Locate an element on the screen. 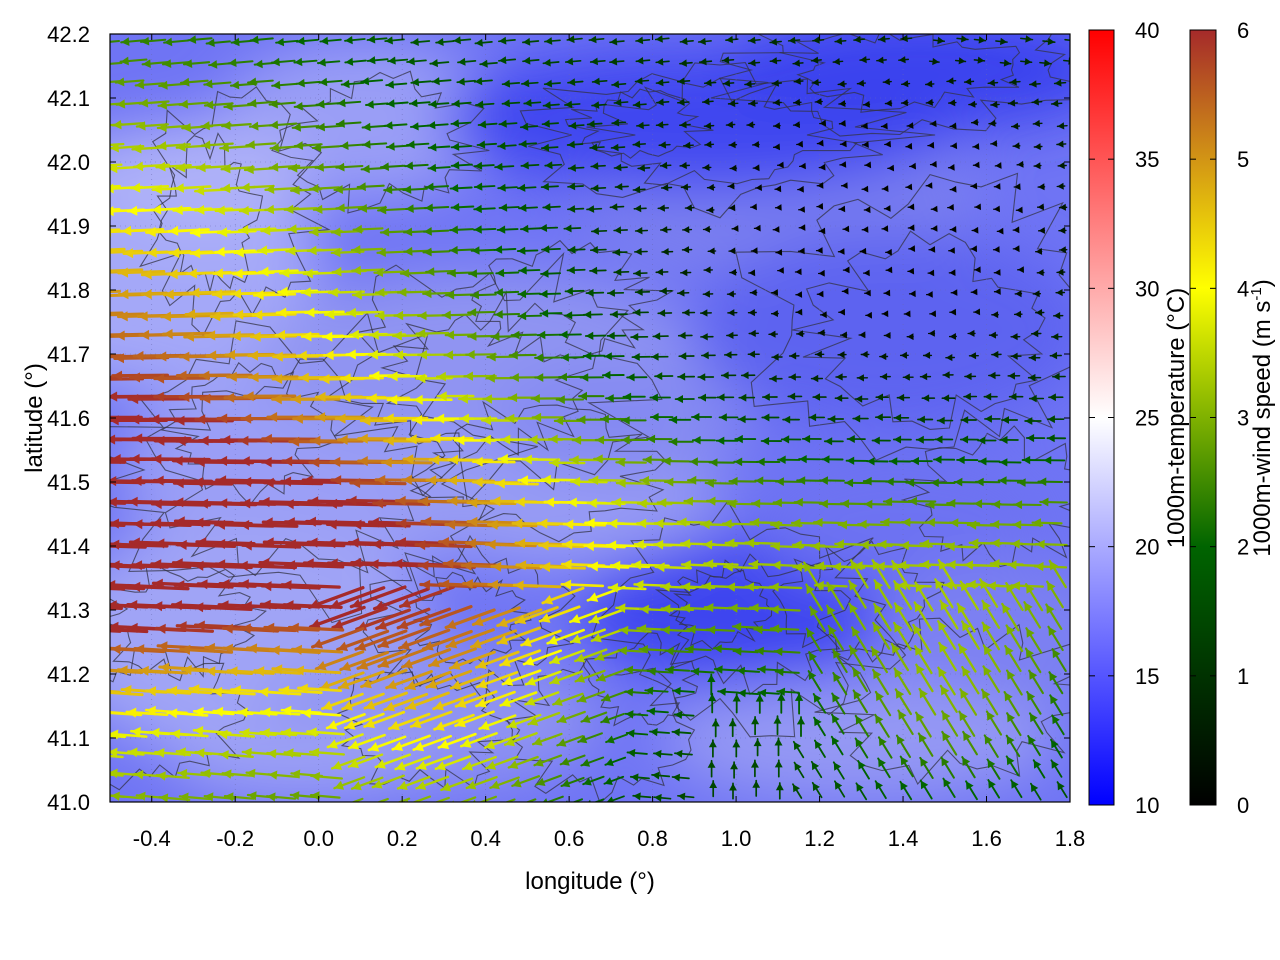 This screenshot has height=960, width=1280. x-tick-label: 1.4 is located at coordinates (903, 838).